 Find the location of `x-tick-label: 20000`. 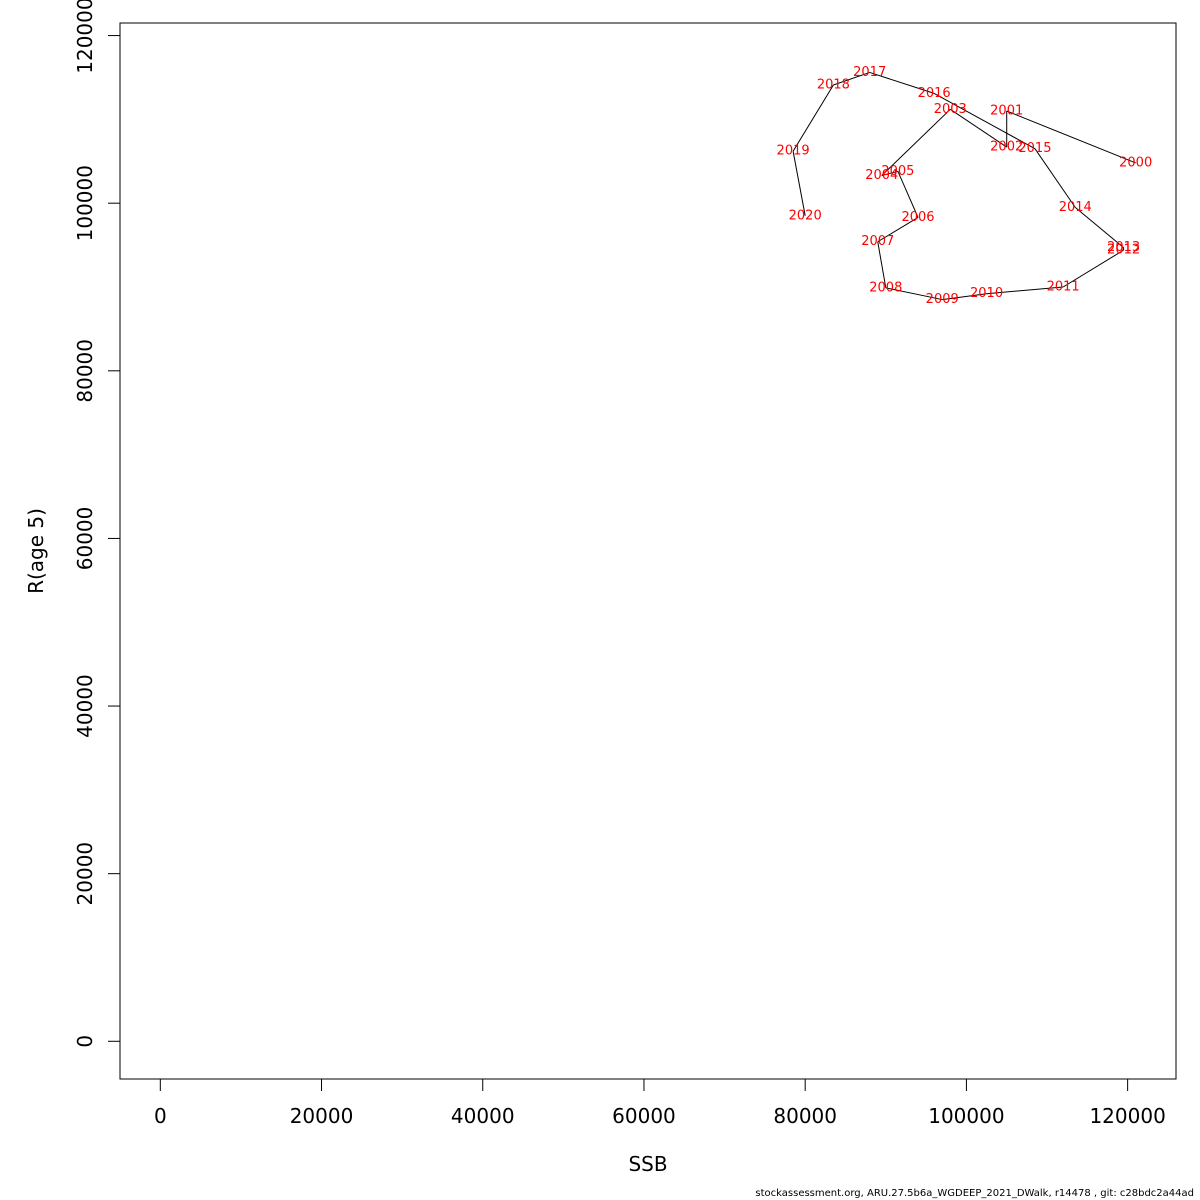

x-tick-label: 20000 is located at coordinates (322, 1116).